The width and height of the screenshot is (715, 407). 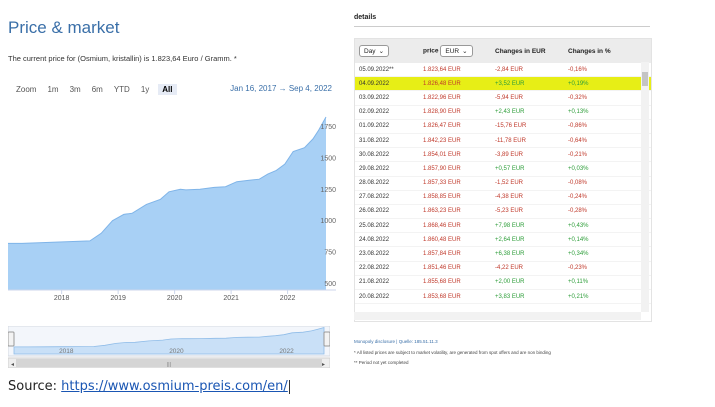 What do you see at coordinates (510, 282) in the screenshot?
I see `row-change-eur: +2,00 EUR` at bounding box center [510, 282].